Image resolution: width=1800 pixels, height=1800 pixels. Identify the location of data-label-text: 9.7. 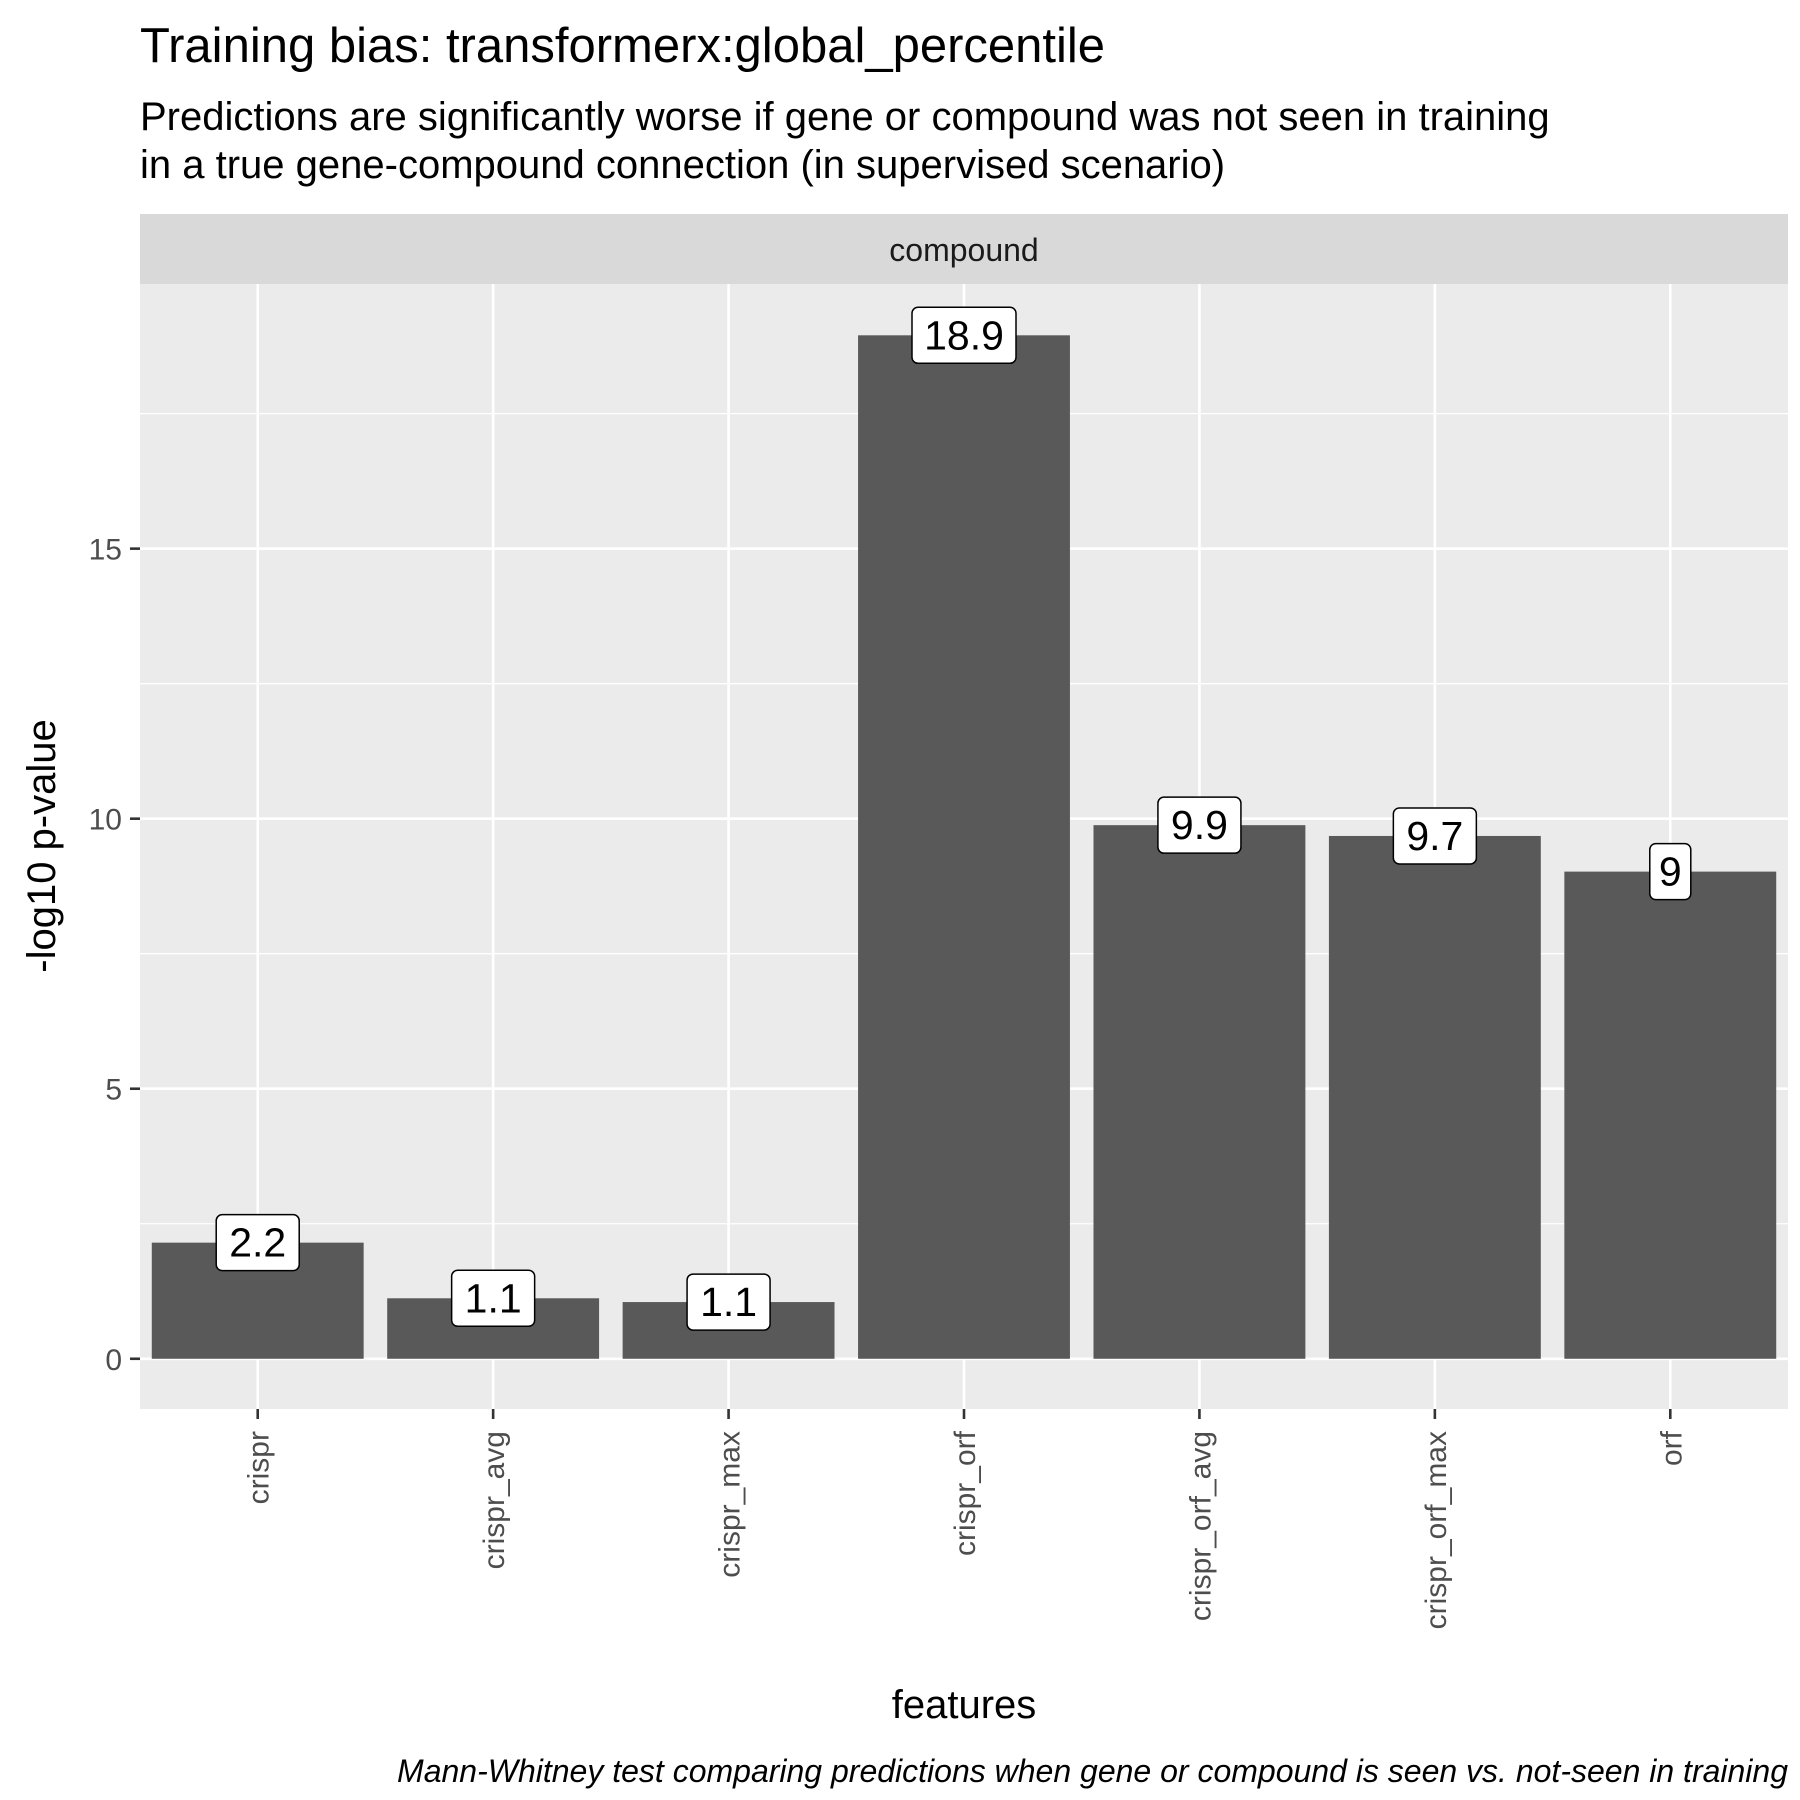
(1434, 836).